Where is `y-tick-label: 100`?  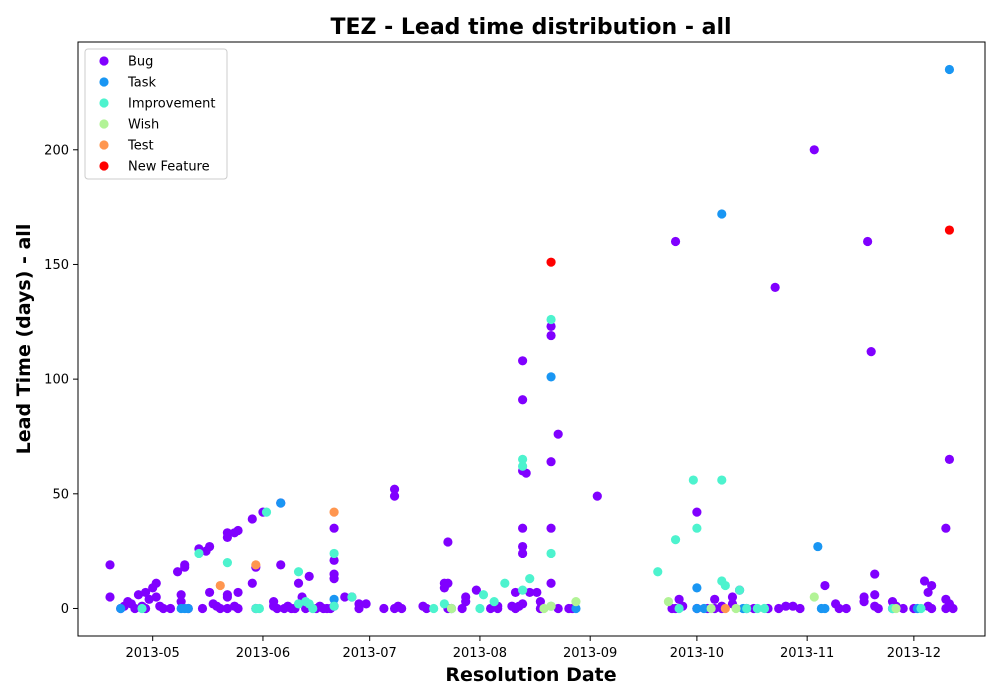
y-tick-label: 100 is located at coordinates (56, 380).